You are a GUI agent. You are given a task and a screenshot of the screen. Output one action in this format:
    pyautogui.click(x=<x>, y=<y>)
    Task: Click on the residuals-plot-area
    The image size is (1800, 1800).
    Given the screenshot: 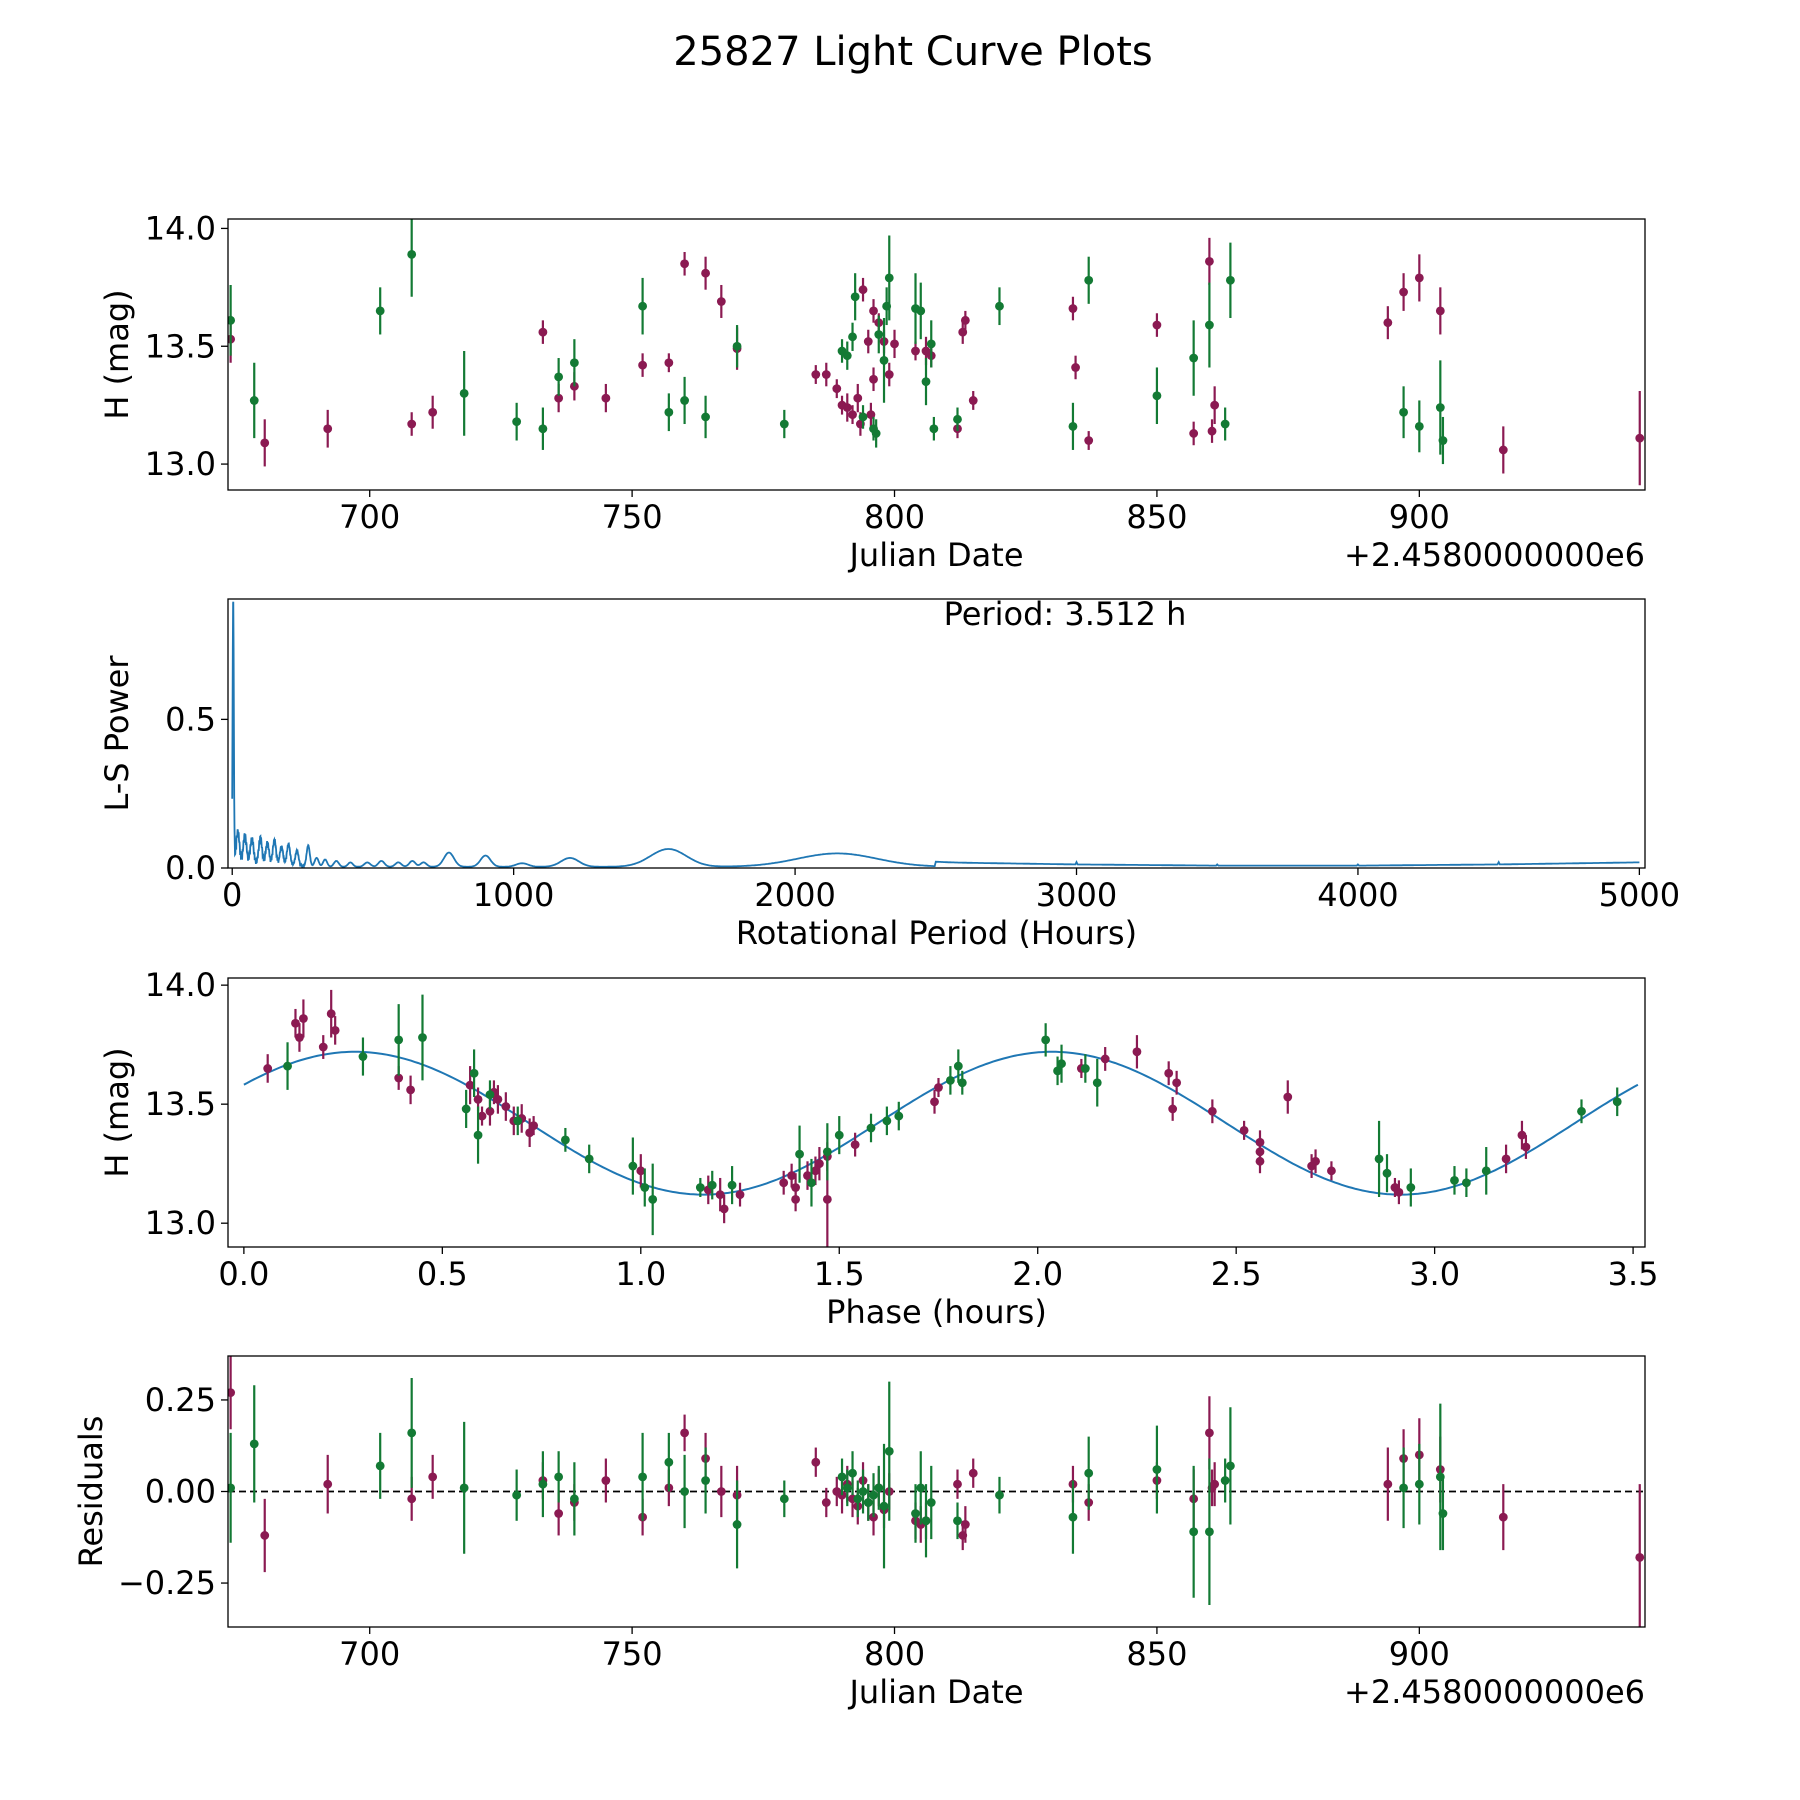 What is the action you would take?
    pyautogui.click(x=936, y=1491)
    